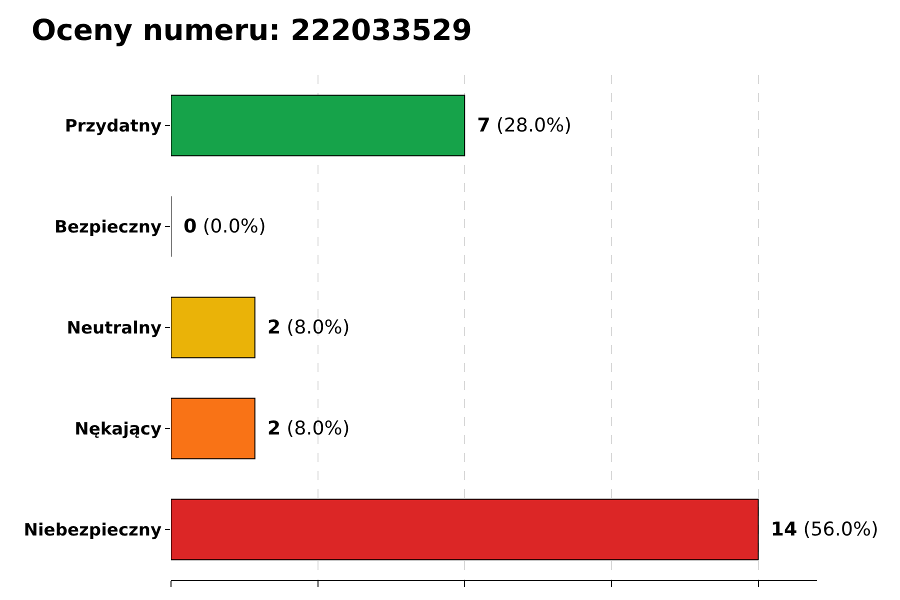  I want to click on data-label: 7 (28.0%), so click(520, 125).